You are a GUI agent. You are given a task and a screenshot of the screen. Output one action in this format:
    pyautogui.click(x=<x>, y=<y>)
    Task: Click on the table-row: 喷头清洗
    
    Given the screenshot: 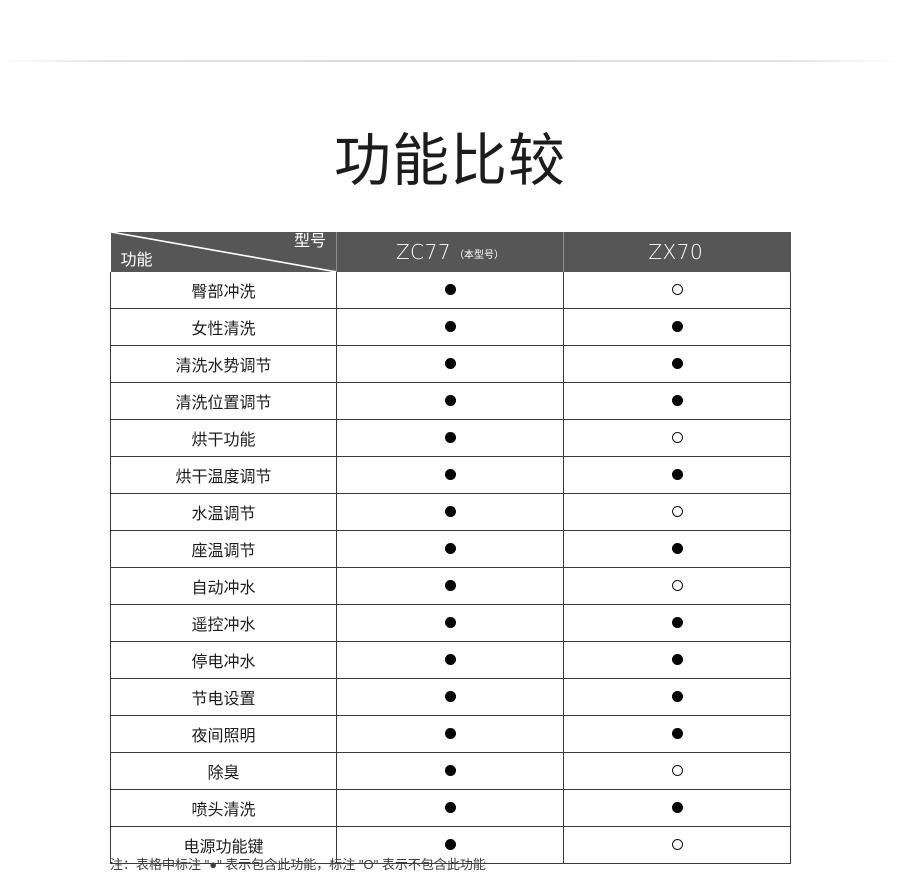 What is the action you would take?
    pyautogui.click(x=450, y=808)
    